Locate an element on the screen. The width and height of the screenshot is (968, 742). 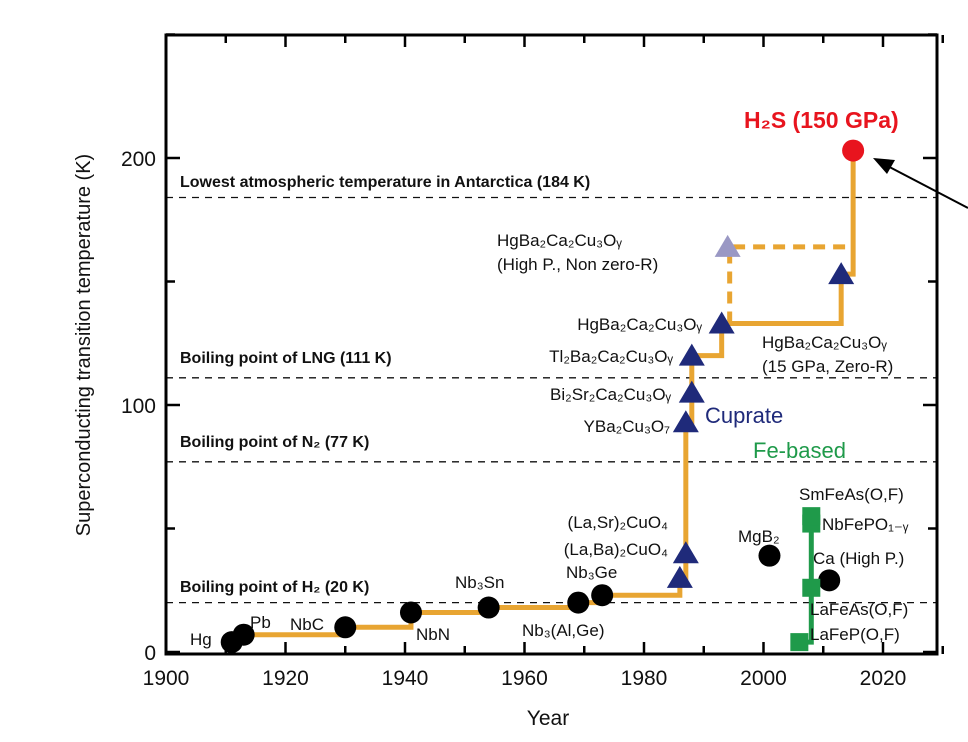
point-label-line: Bi₂Sr₂Ca₂Cu₃Oᵧ is located at coordinates (611, 394).